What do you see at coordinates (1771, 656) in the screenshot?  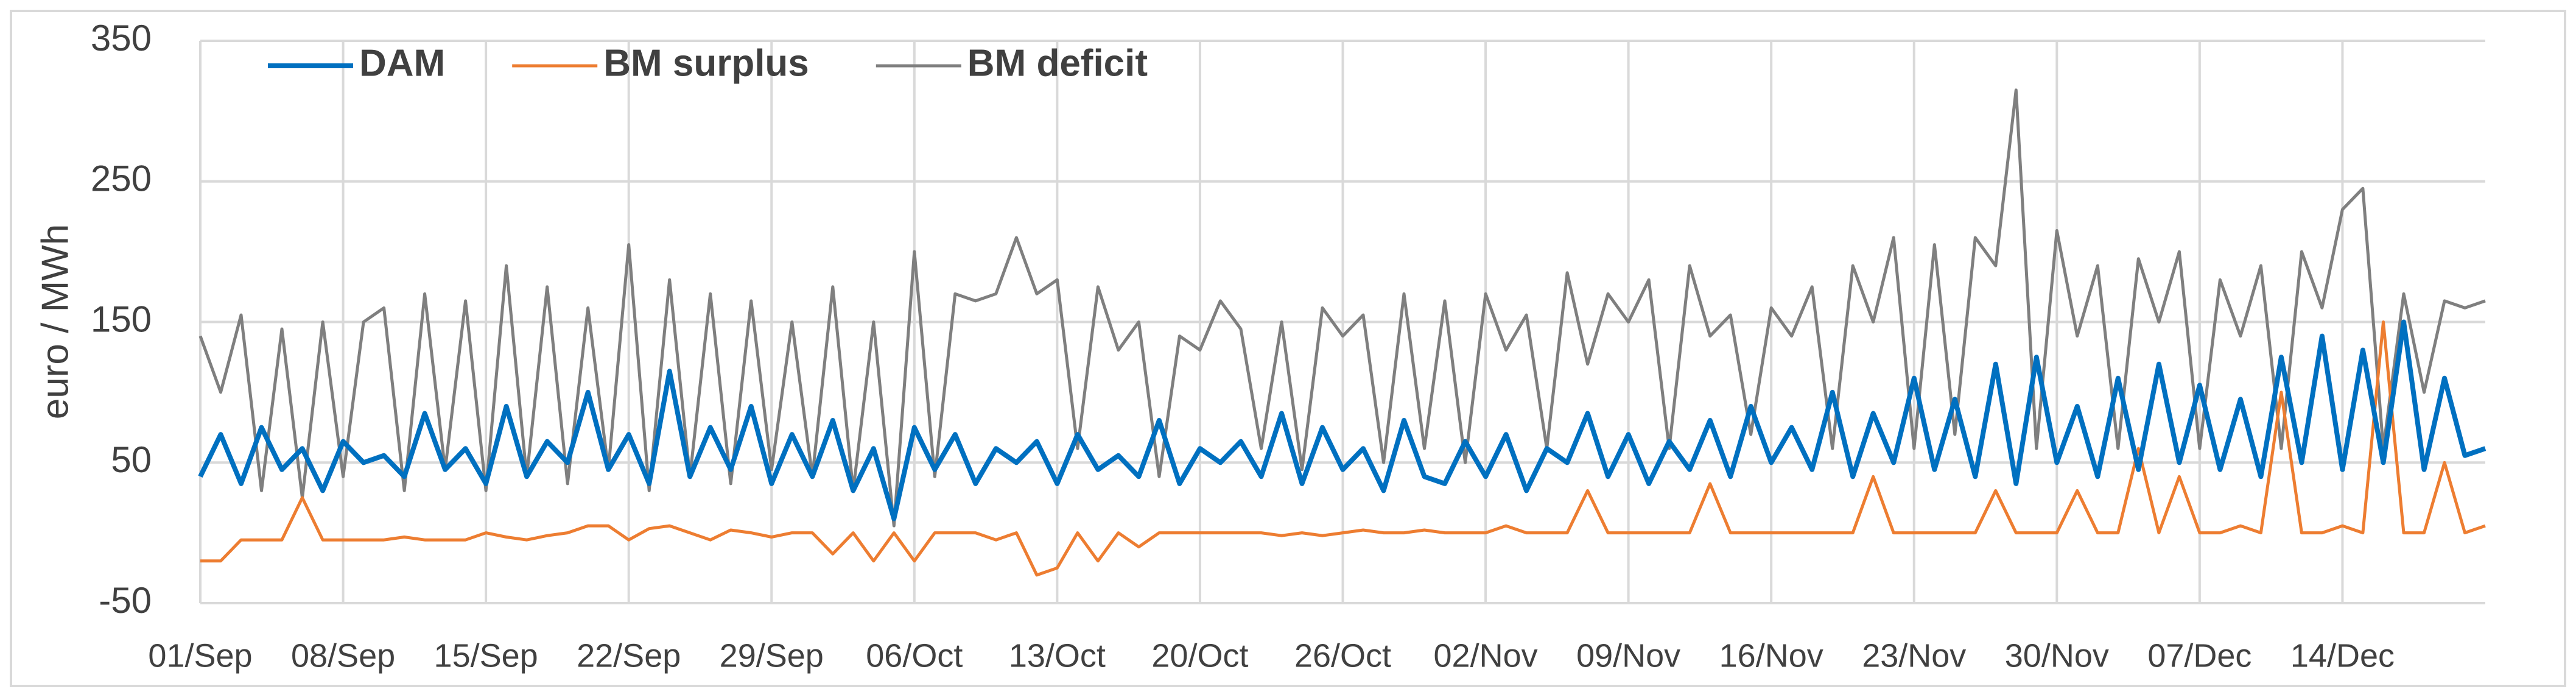 I see `x-tick-label: 16/Nov` at bounding box center [1771, 656].